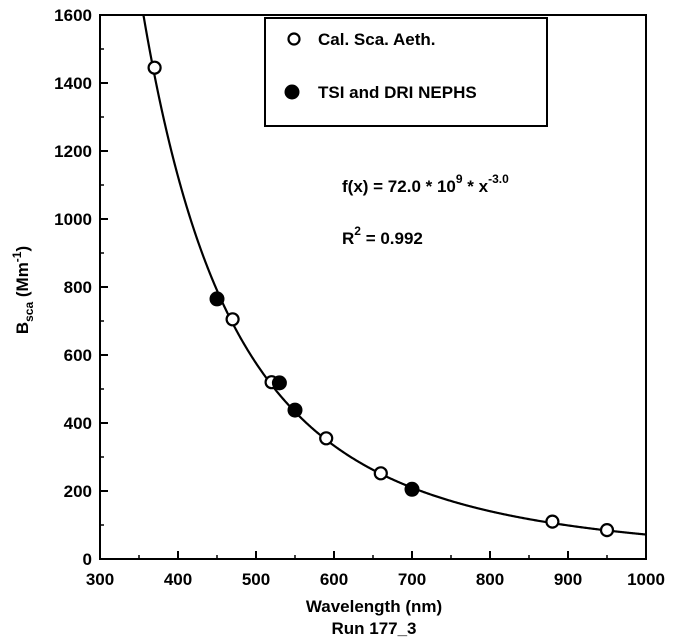 The image size is (686, 643). Describe the element at coordinates (399, 186) in the screenshot. I see `fit-equation-prefix: f(x) = 72.0 * 10` at that location.